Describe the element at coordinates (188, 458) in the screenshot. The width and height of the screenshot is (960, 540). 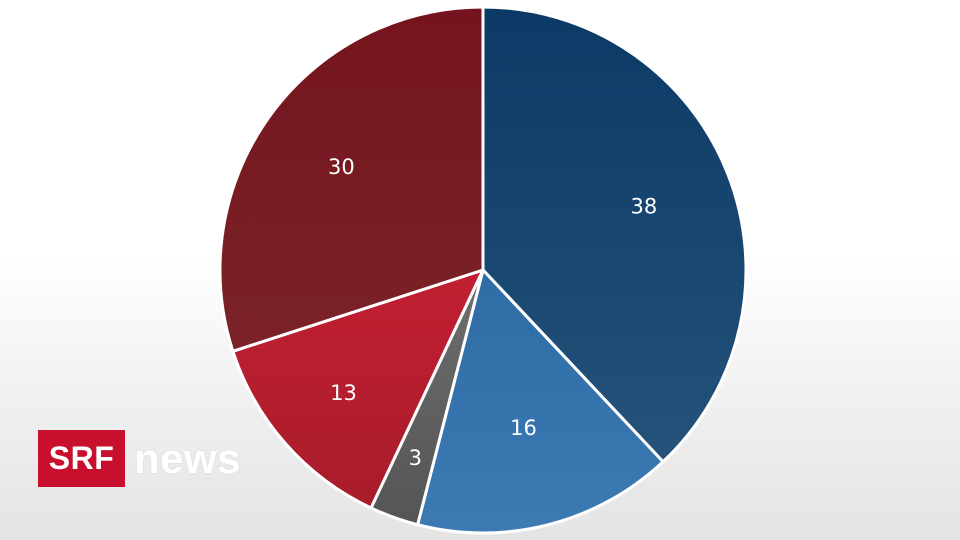
I see `news-logo-text: news` at that location.